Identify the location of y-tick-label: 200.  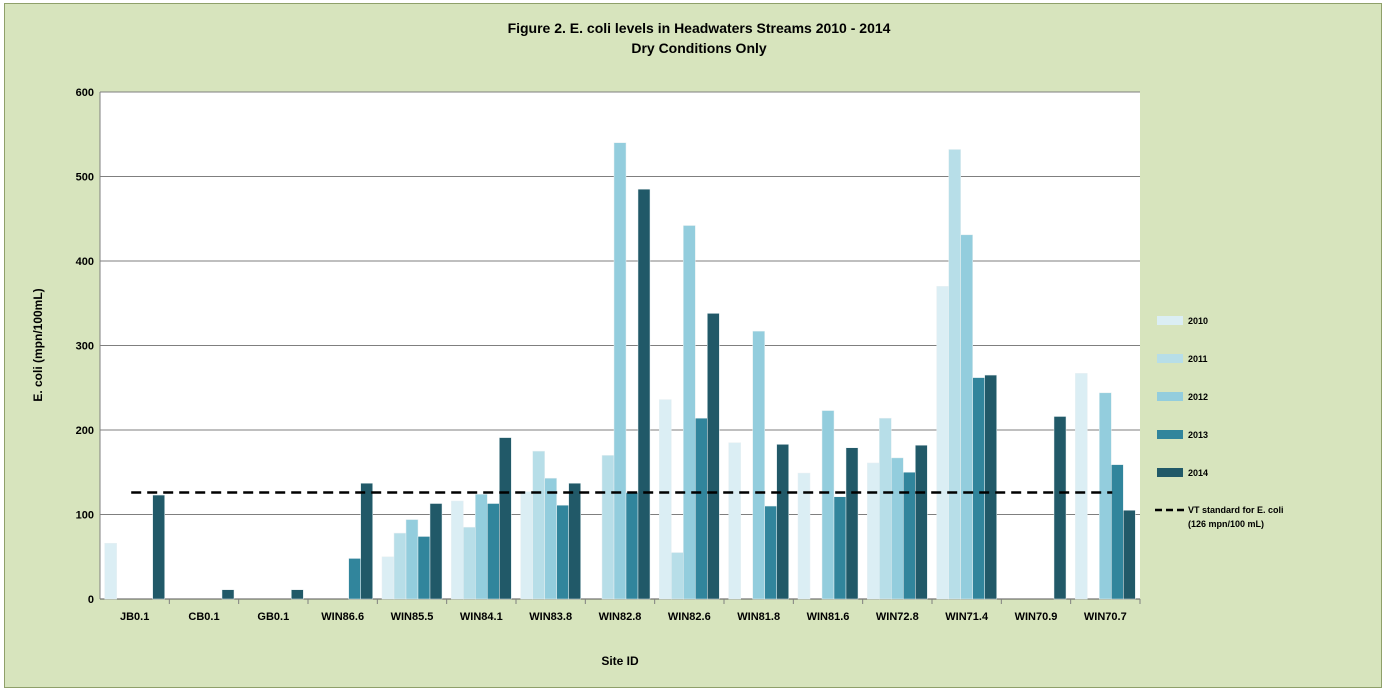
(85, 431).